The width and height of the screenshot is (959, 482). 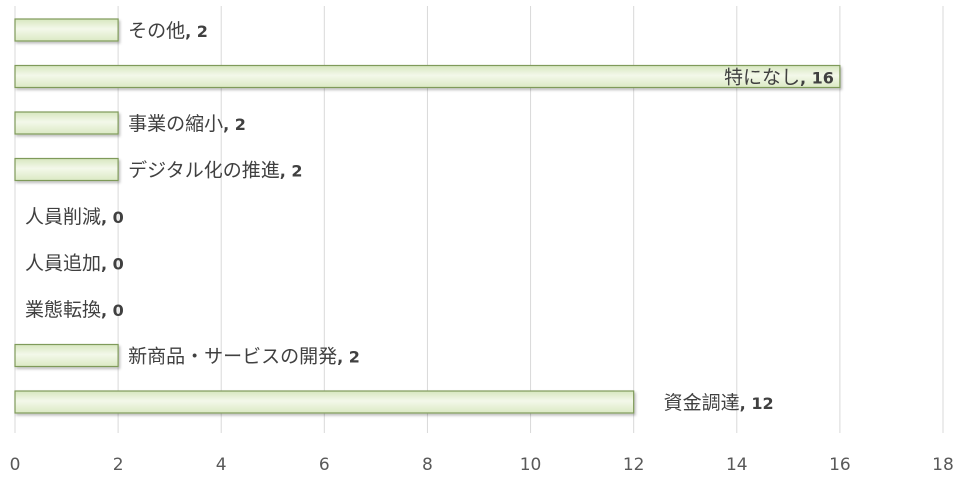 What do you see at coordinates (482, 465) in the screenshot?
I see `x-axis-tick-labels: 0 2 4 6 8 10 12 14 16 18` at bounding box center [482, 465].